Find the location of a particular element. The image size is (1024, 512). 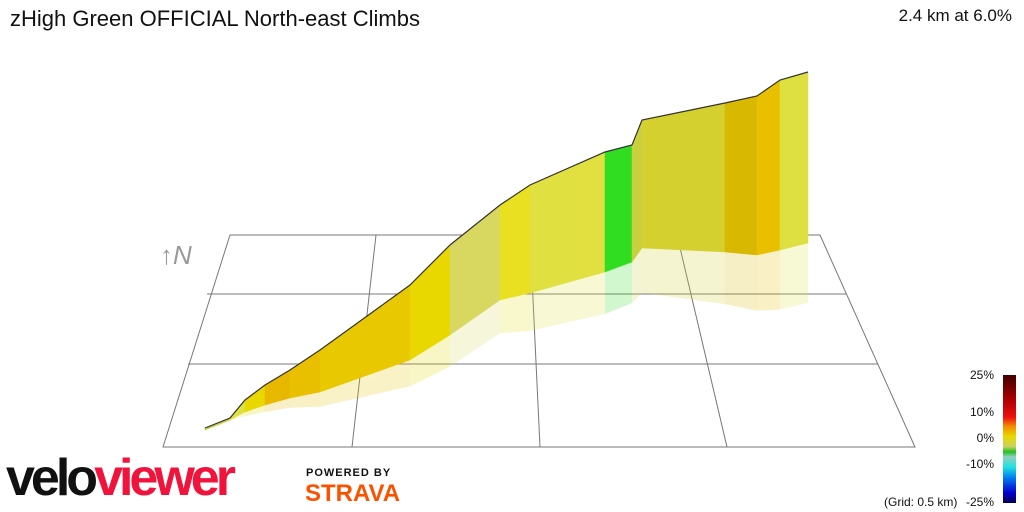

grid-note: (Grid: 0.5 km) is located at coordinates (921, 502).